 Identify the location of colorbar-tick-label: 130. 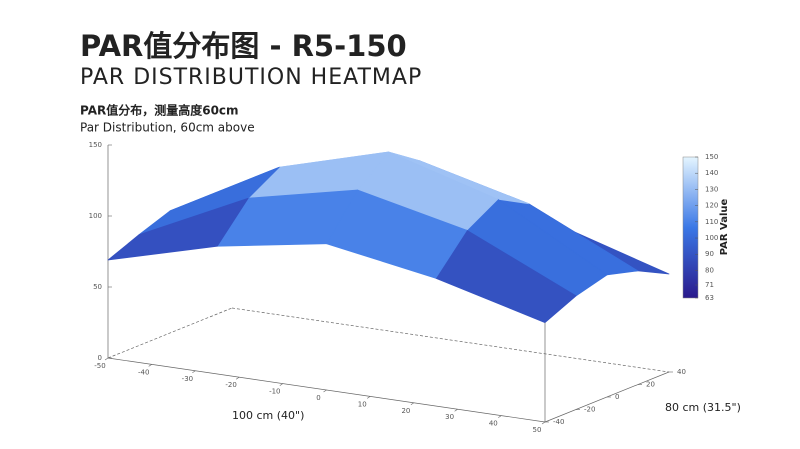
(711, 189).